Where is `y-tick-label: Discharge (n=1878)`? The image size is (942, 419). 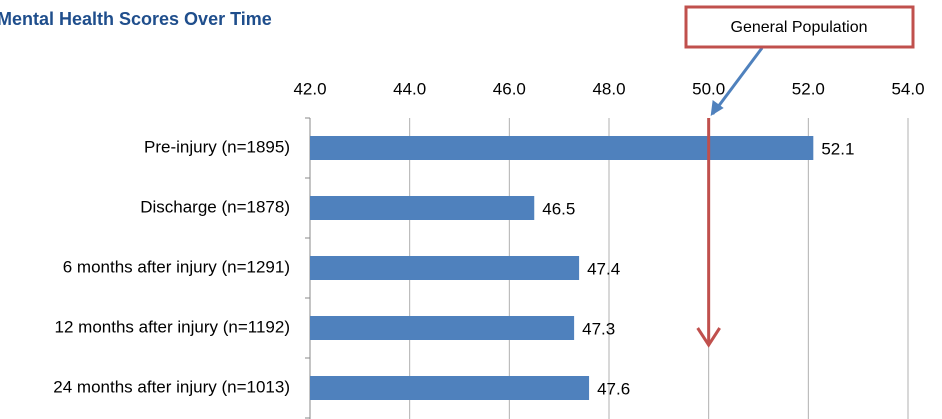 y-tick-label: Discharge (n=1878) is located at coordinates (215, 206).